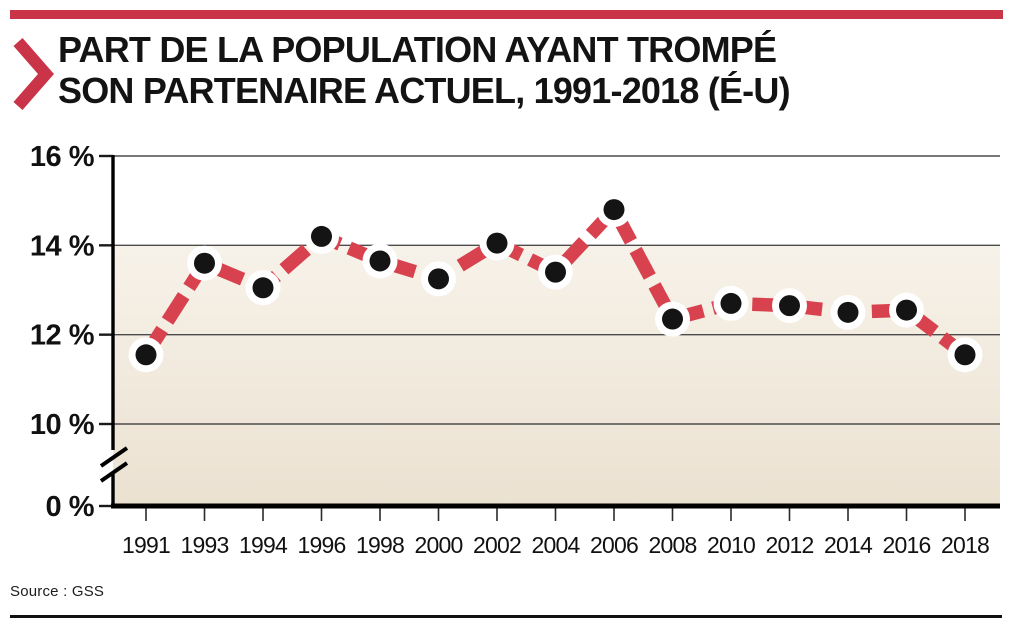 The image size is (1013, 629). What do you see at coordinates (146, 355) in the screenshot?
I see `data-point-1991` at bounding box center [146, 355].